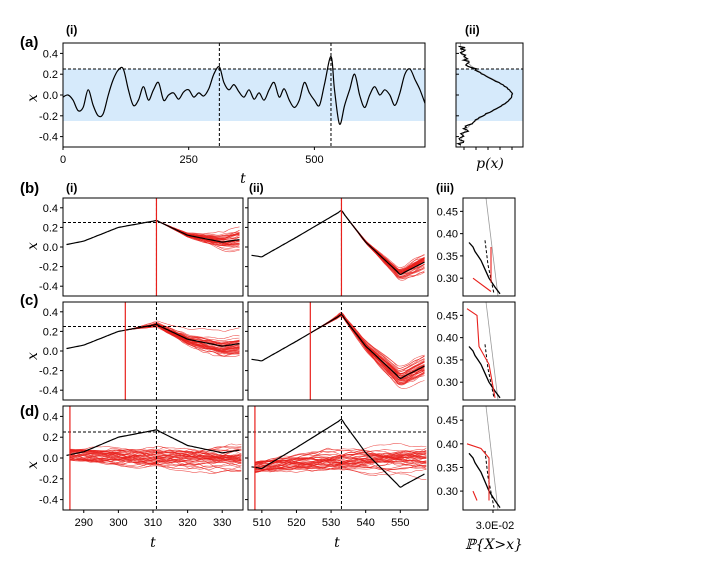  Describe the element at coordinates (71, 188) in the screenshot. I see `label-b-i: (i)` at that location.